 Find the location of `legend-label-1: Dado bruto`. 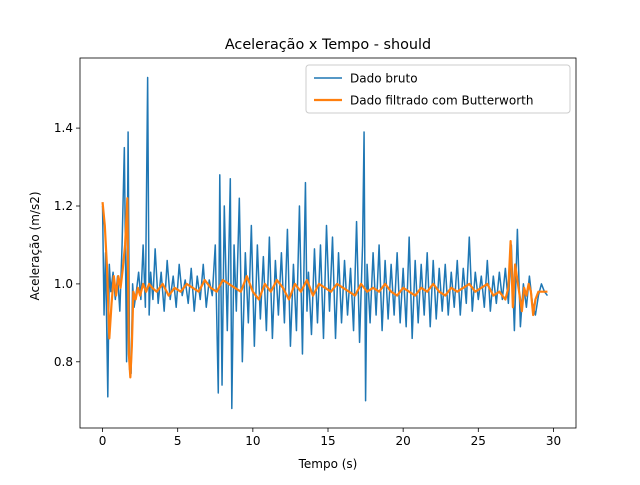

legend-label-1: Dado bruto is located at coordinates (384, 79).